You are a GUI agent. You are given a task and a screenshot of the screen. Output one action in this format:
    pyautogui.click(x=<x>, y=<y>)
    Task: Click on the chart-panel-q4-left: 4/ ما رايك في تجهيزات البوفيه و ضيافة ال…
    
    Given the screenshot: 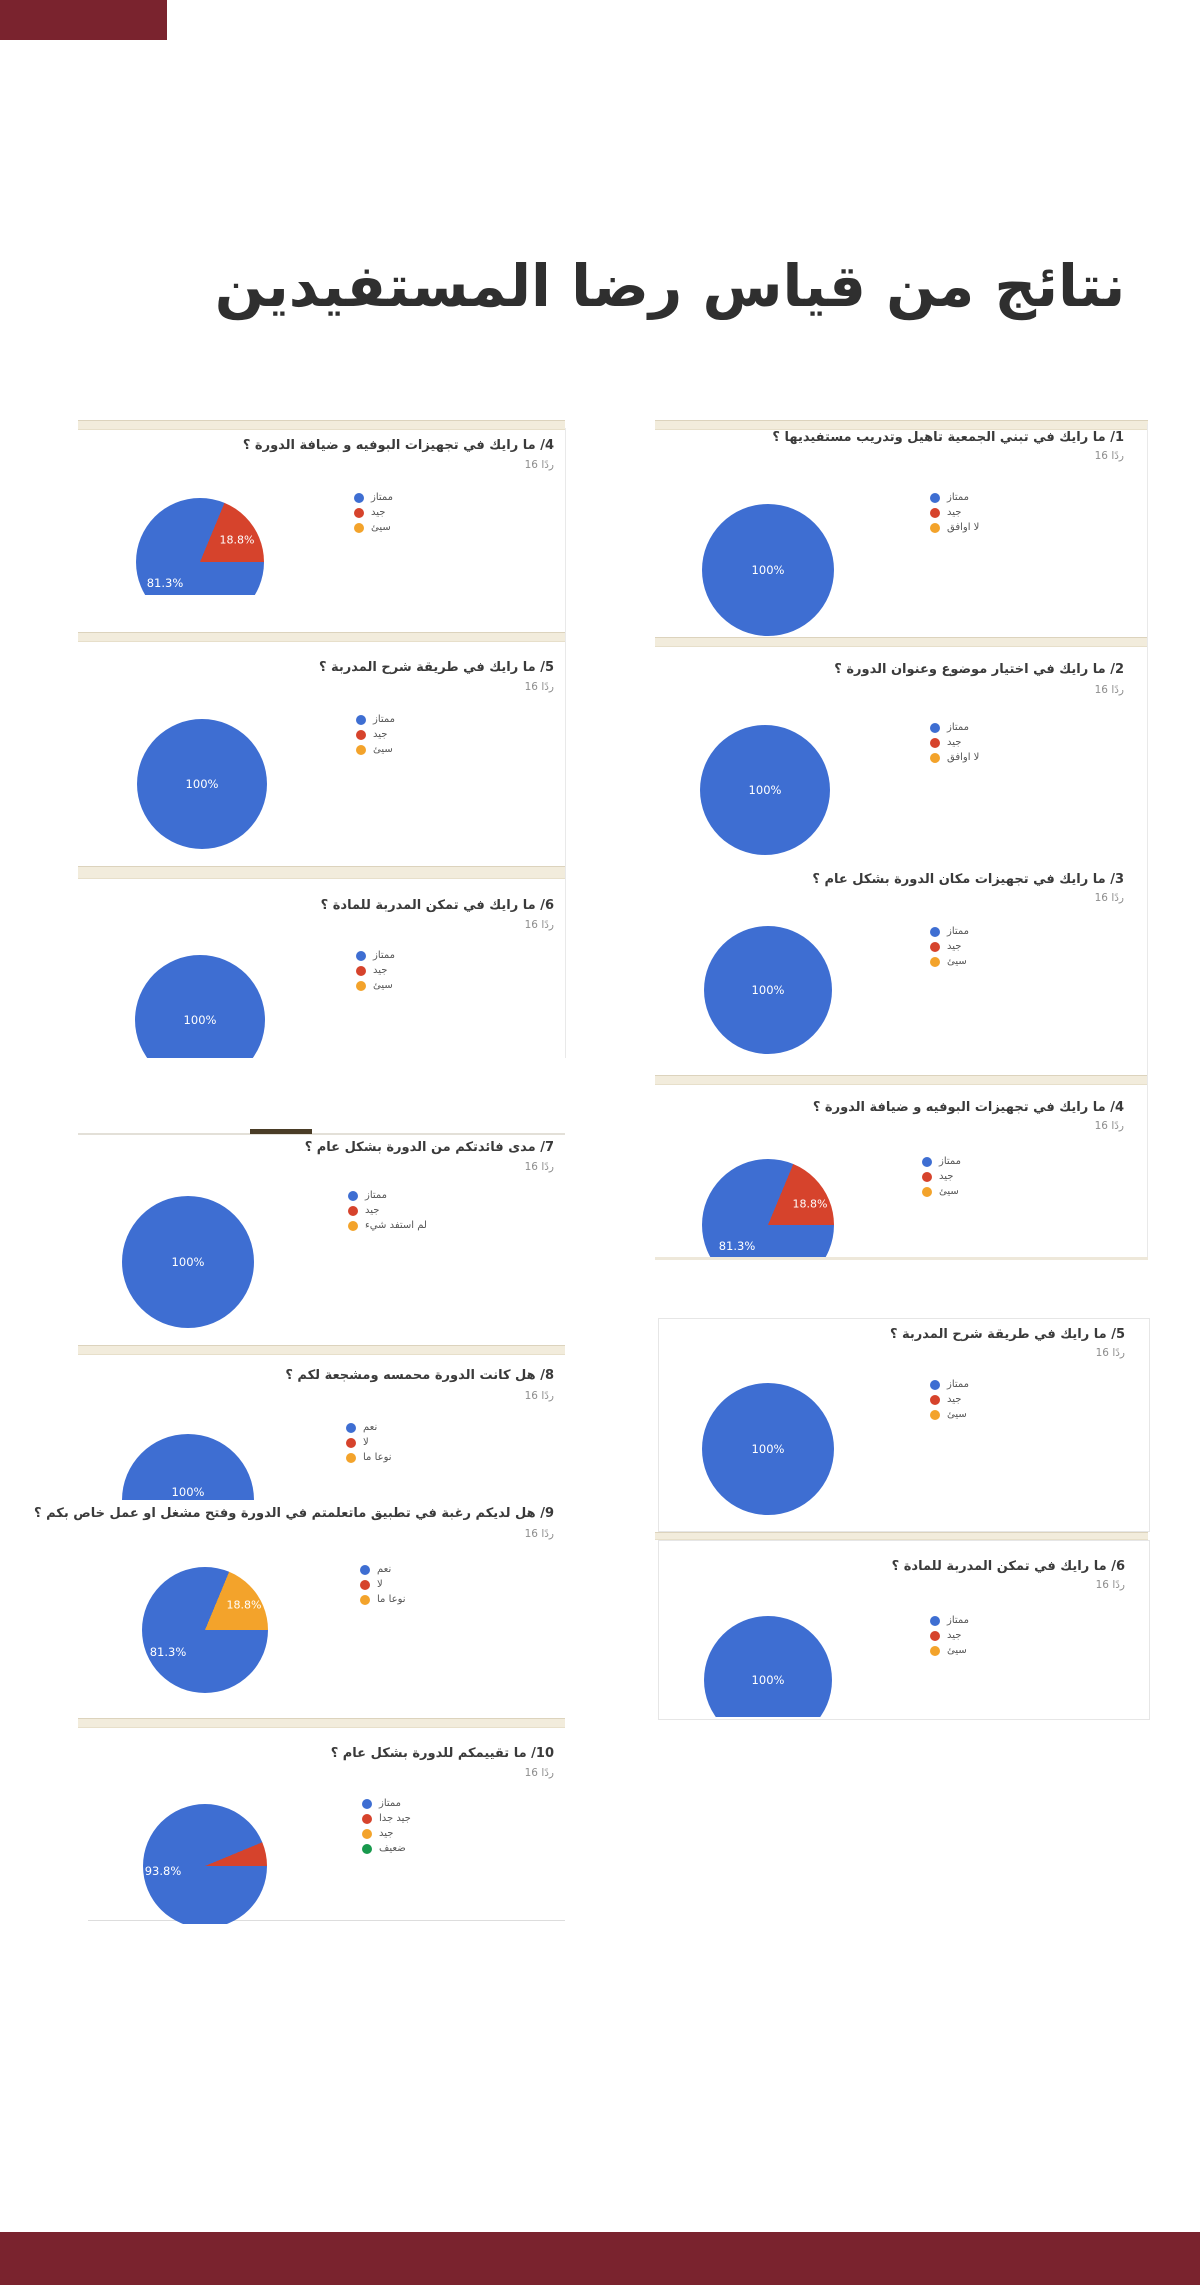 What is the action you would take?
    pyautogui.click(x=323, y=511)
    